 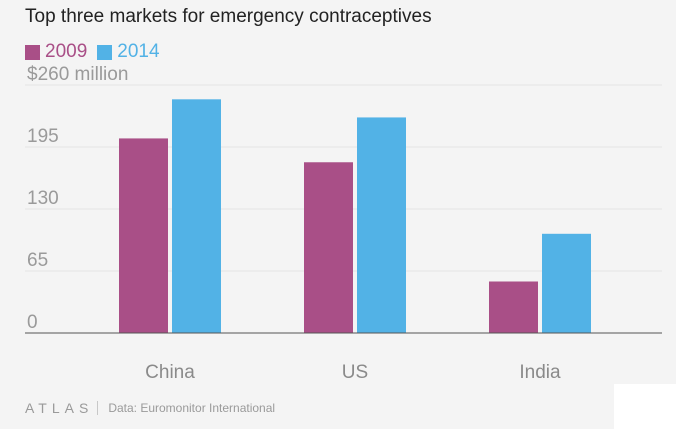 What do you see at coordinates (59, 408) in the screenshot?
I see `atlas-logo: ATLAS` at bounding box center [59, 408].